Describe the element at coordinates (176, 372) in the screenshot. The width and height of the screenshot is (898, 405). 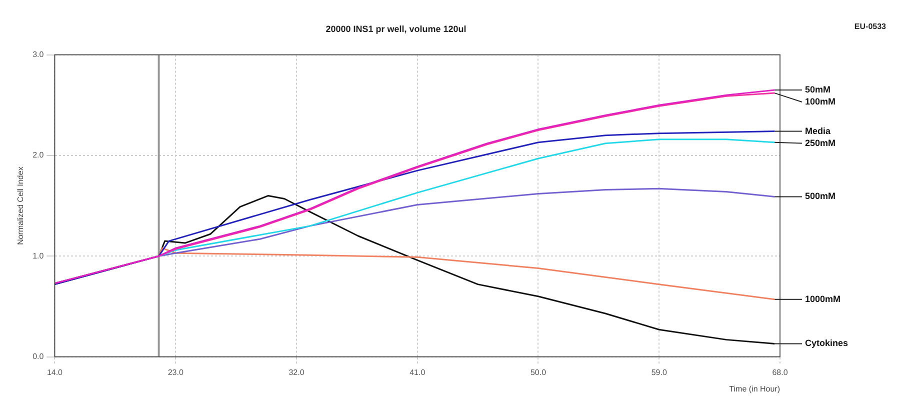
I see `x-tick-label: 23.0` at that location.